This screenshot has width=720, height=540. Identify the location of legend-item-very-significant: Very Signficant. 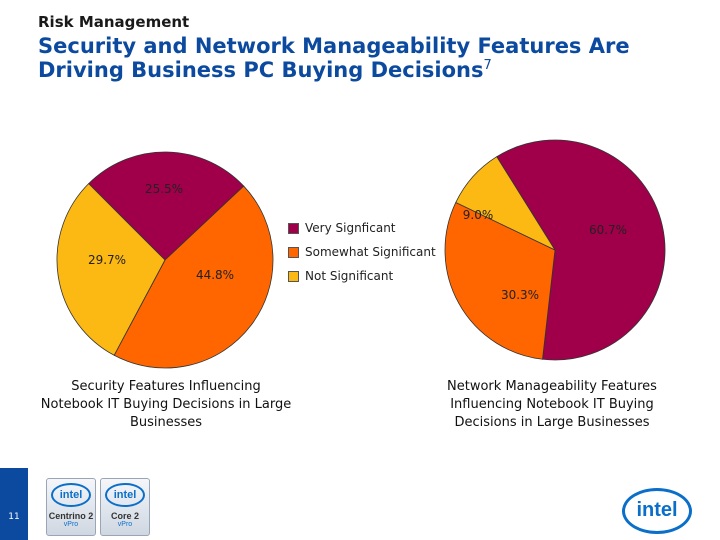
(362, 228).